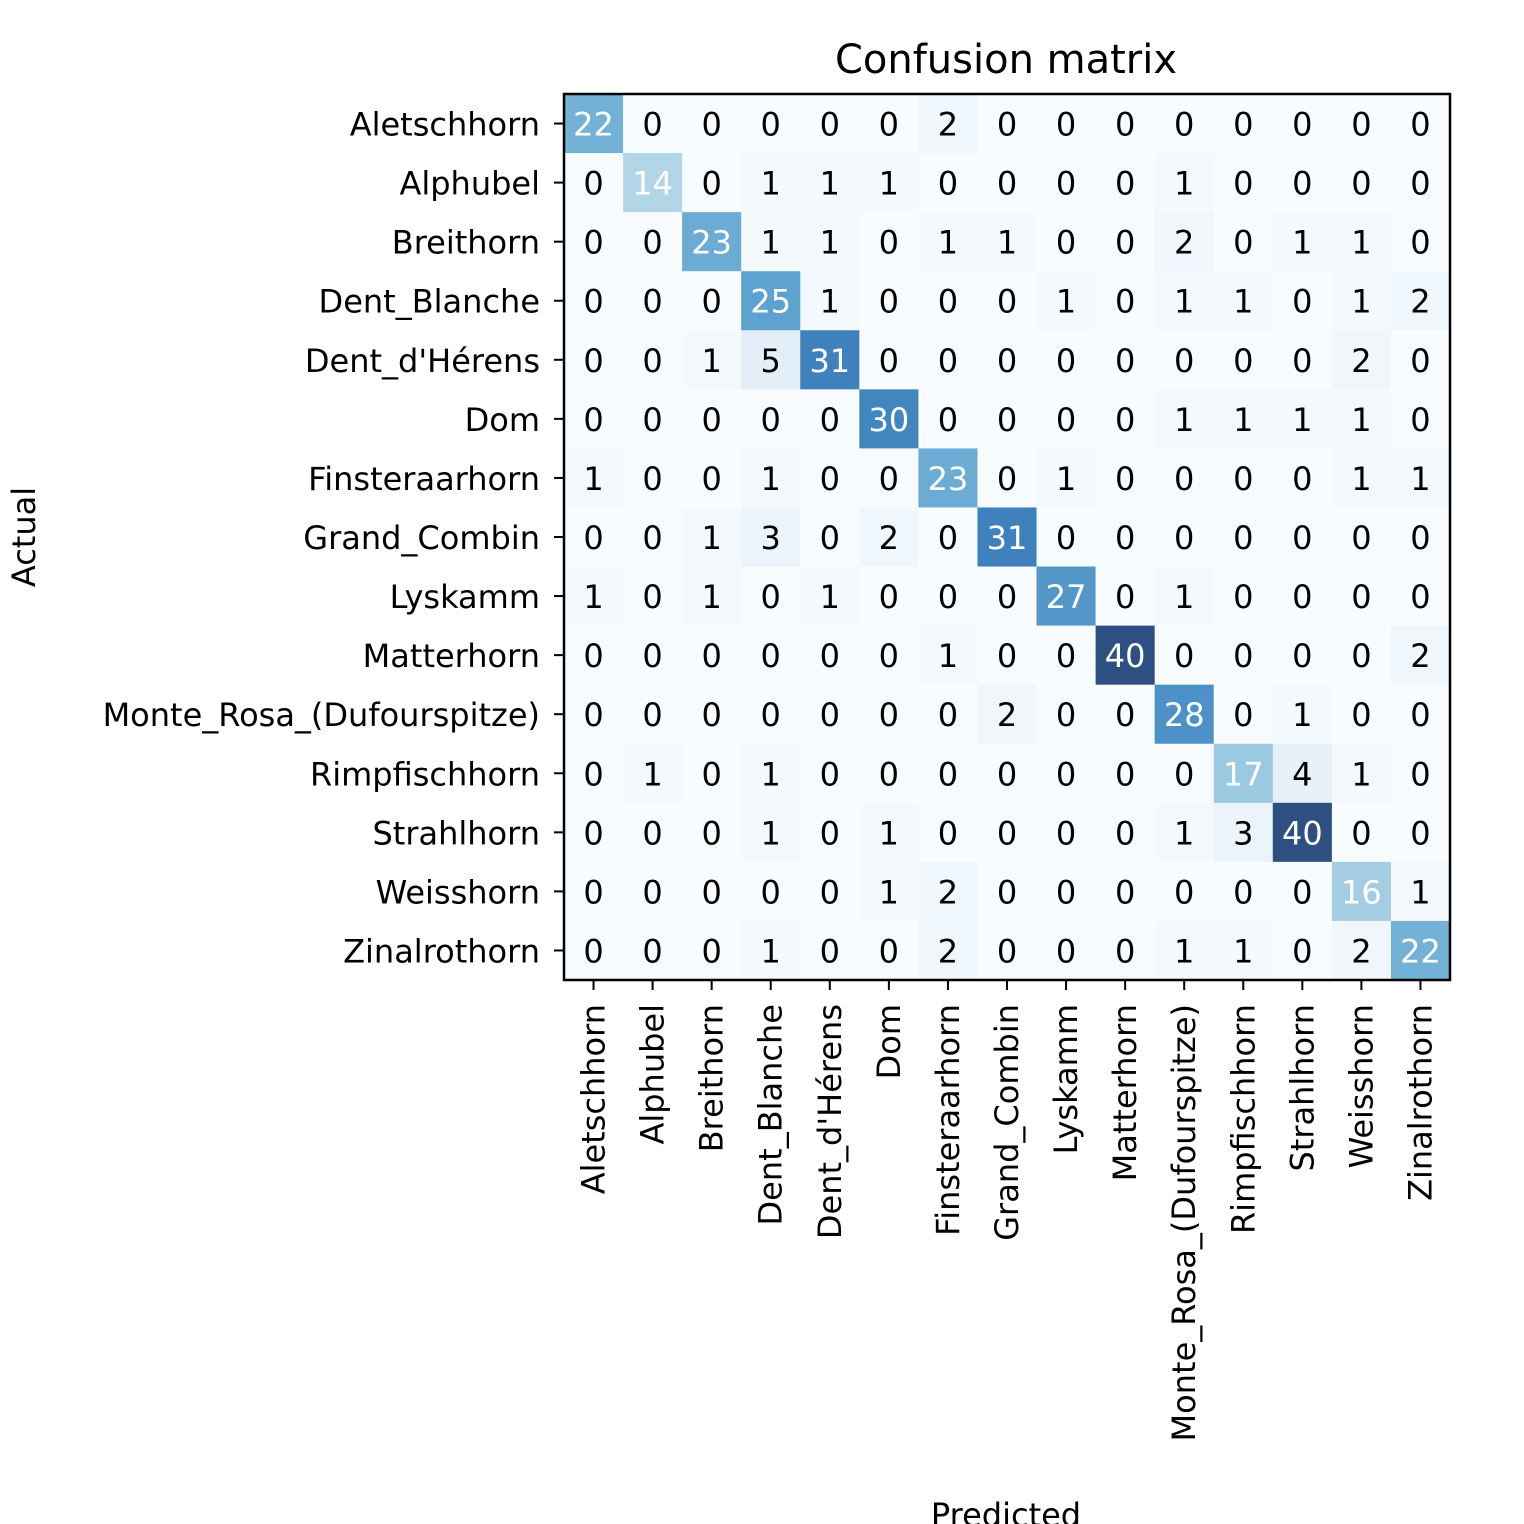  Describe the element at coordinates (421, 538) in the screenshot. I see `y-tick-label: Grand_Combin` at that location.